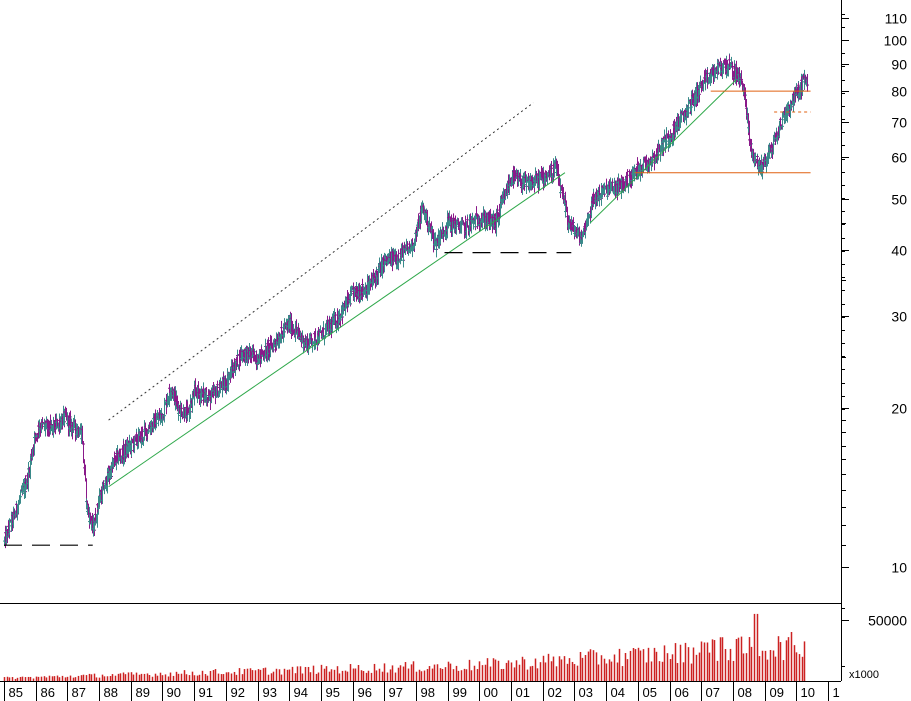 The width and height of the screenshot is (911, 701). What do you see at coordinates (555, 692) in the screenshot?
I see `year-tick-label: 02` at bounding box center [555, 692].